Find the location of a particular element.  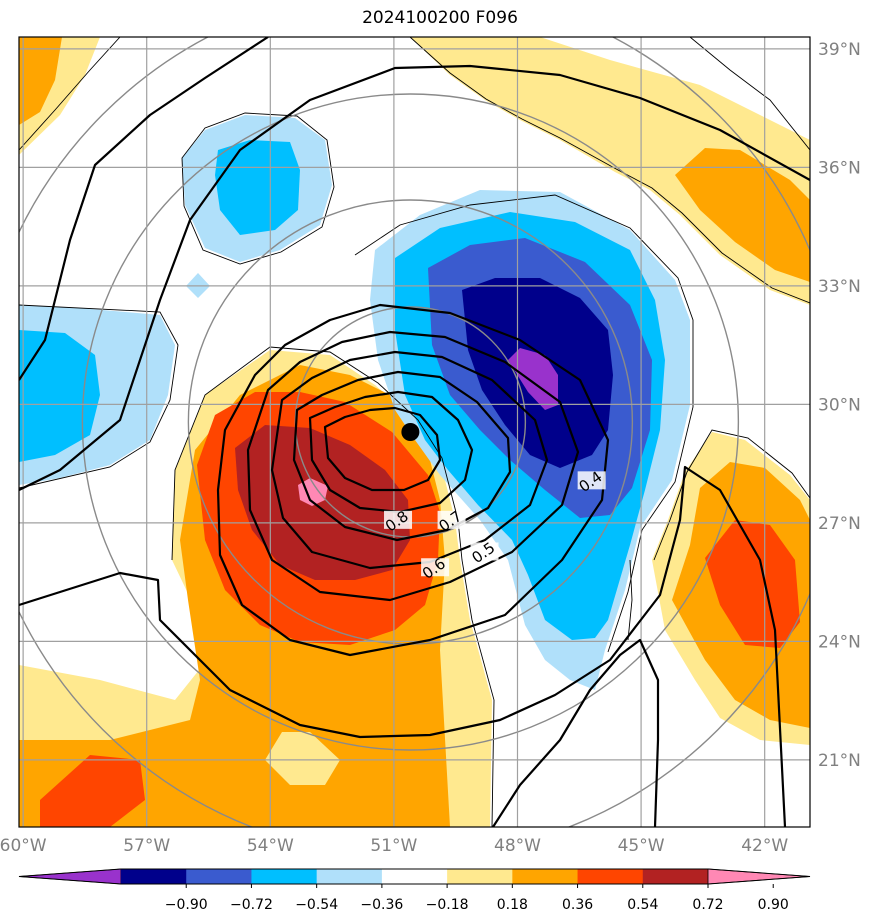

colorbar-extend-high is located at coordinates (759, 876).